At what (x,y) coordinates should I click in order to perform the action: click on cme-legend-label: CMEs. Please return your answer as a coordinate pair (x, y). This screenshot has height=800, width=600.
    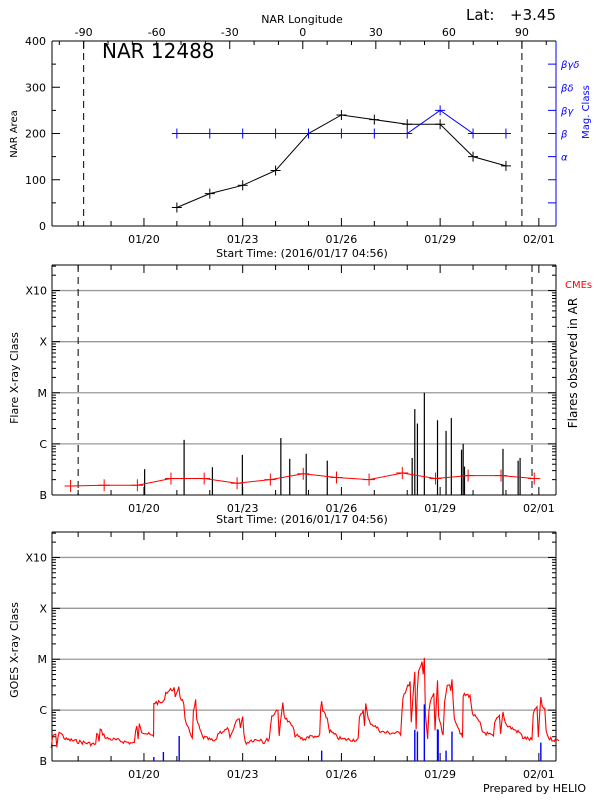
    Looking at the image, I should click on (578, 285).